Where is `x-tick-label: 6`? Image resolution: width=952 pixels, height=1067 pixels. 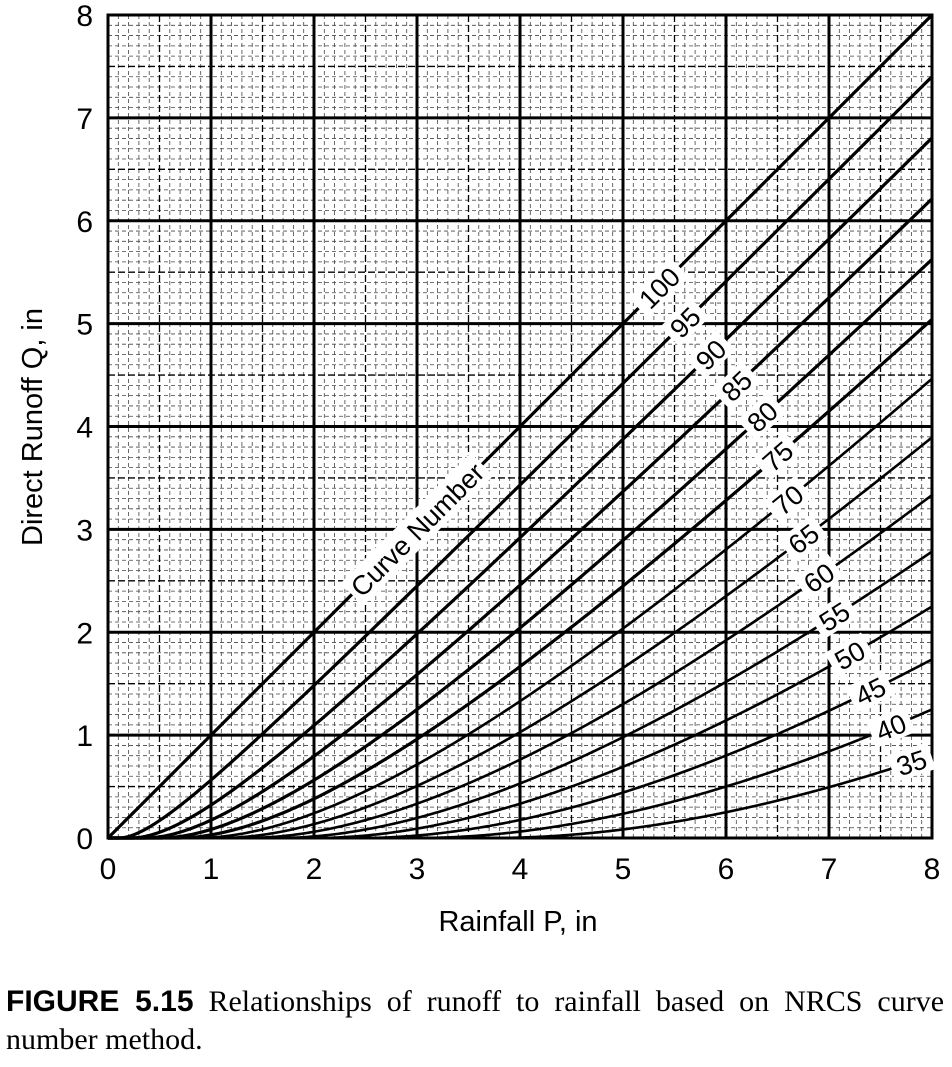 x-tick-label: 6 is located at coordinates (726, 869).